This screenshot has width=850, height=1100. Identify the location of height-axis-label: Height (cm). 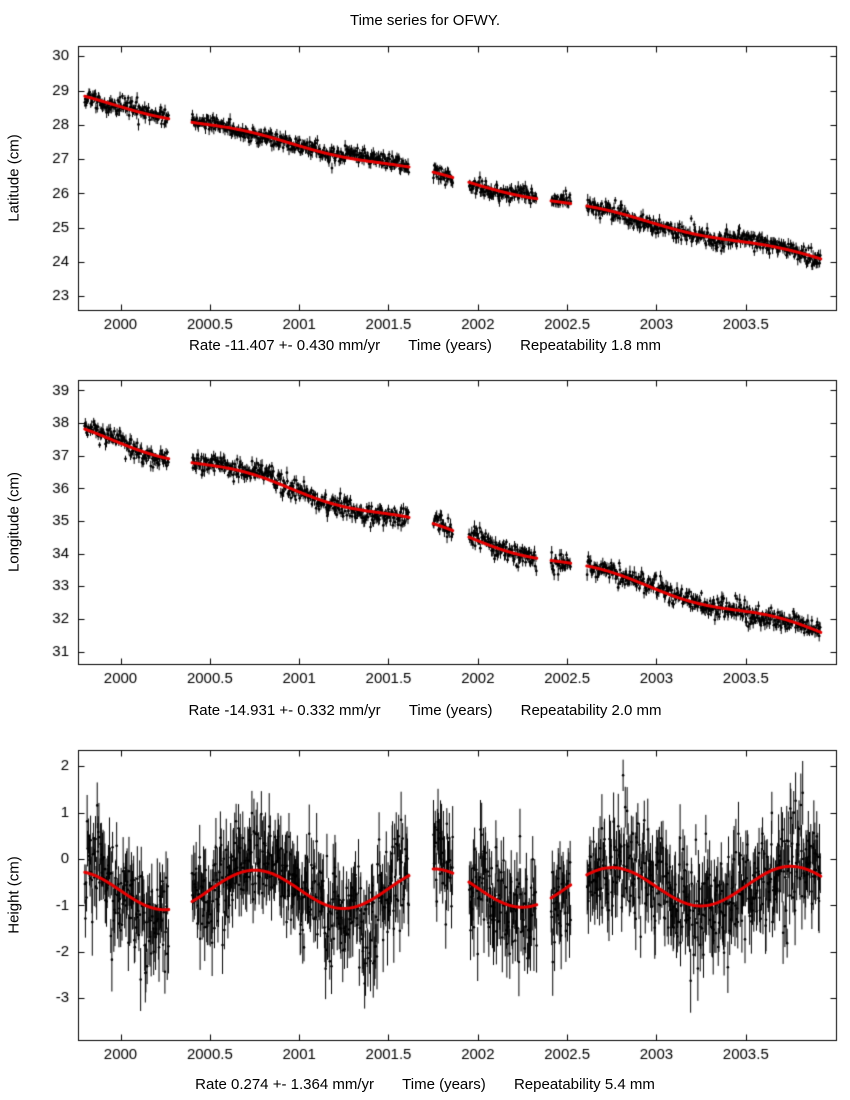
(14, 895).